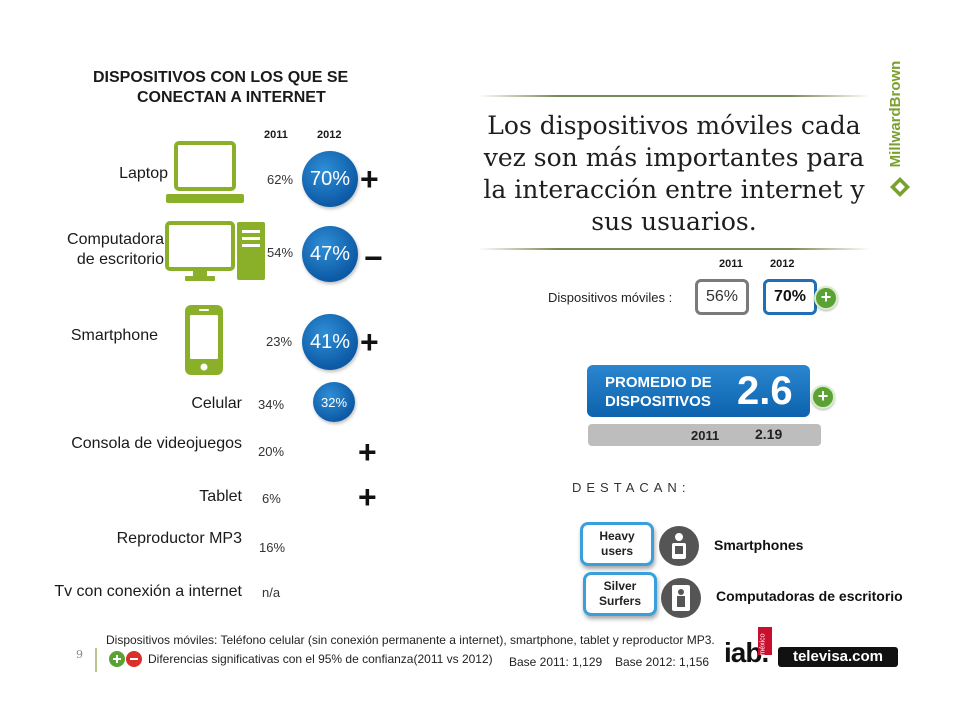 The width and height of the screenshot is (960, 720). I want to click on promedio-2011-bar: 2011 2.19, so click(704, 435).